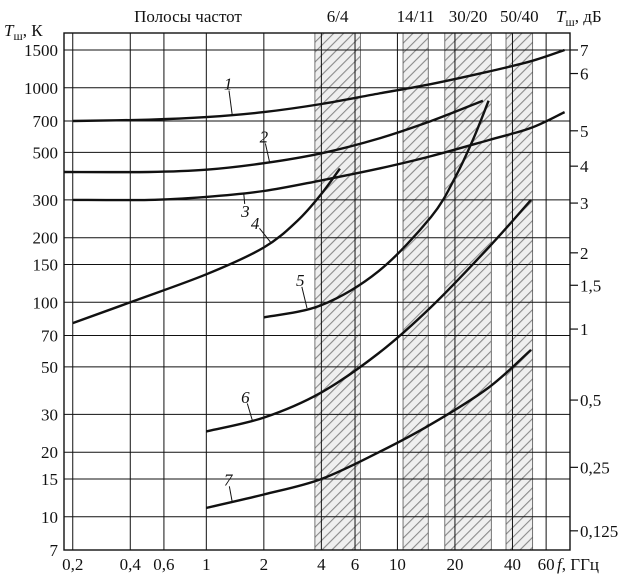  I want to click on y-tick-label: 15, so click(49, 479).